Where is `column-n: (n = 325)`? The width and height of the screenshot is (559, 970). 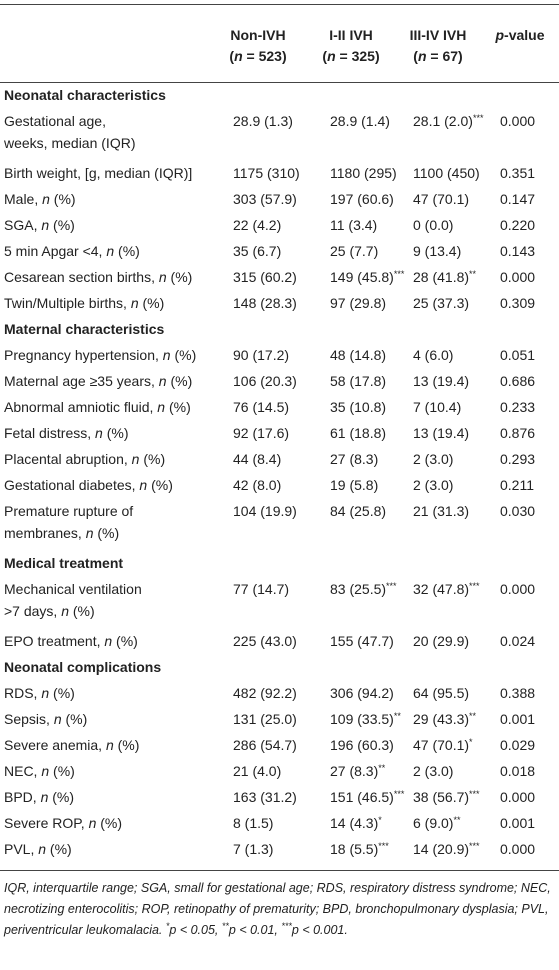
column-n: (n = 325) is located at coordinates (351, 56).